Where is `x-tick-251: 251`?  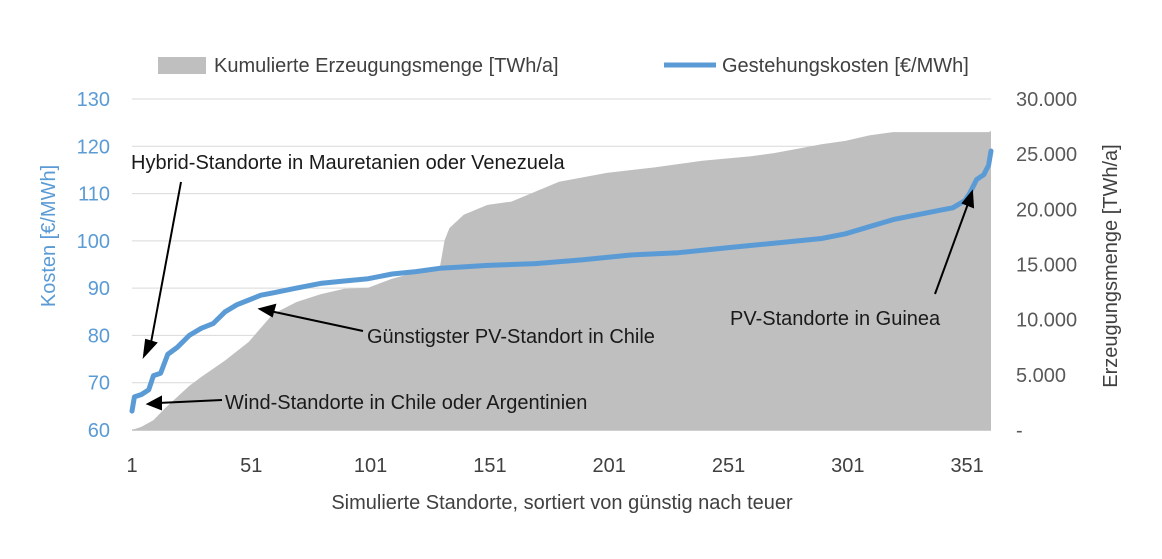
x-tick-251: 251 is located at coordinates (728, 466).